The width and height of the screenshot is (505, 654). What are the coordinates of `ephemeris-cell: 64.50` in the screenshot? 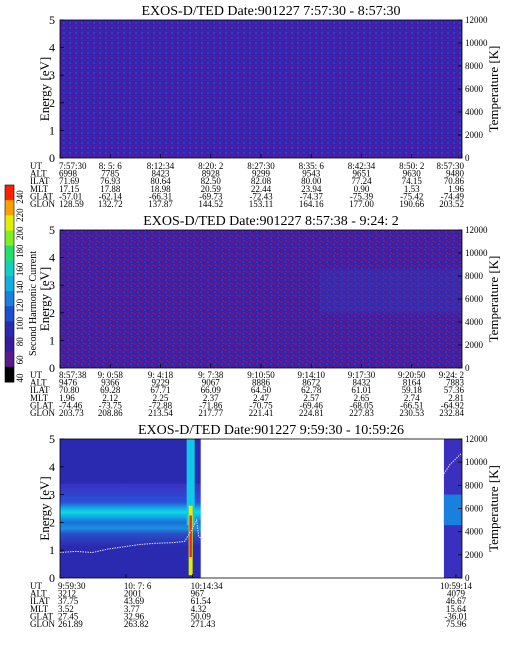 It's located at (261, 390).